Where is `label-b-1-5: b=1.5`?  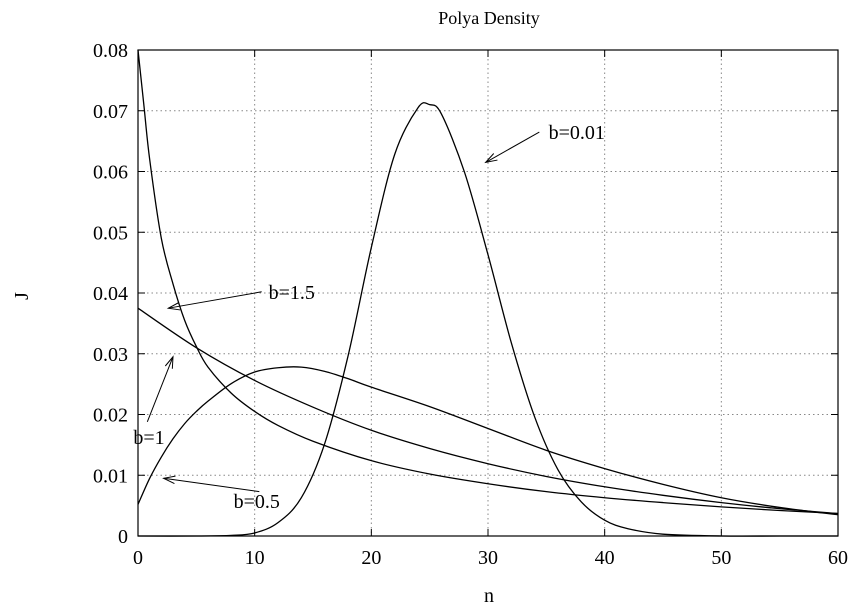
label-b-1-5: b=1.5 is located at coordinates (292, 293).